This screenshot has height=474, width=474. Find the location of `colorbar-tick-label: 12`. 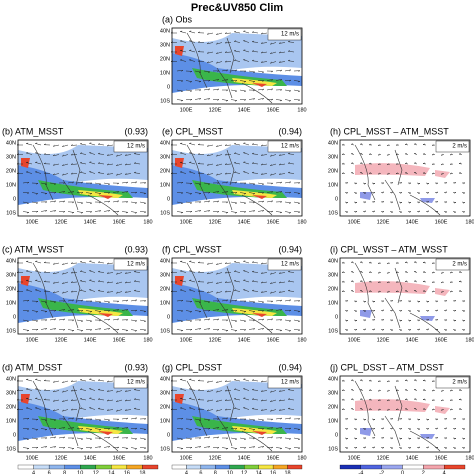

colorbar-tick-label: 12 is located at coordinates (244, 472).